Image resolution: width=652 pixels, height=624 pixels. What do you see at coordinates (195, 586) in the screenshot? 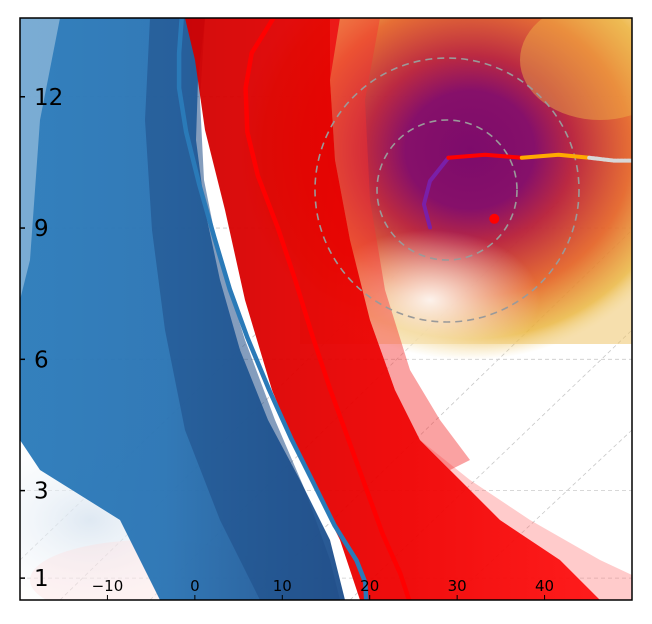
I see `x-tick-label-1: 0` at bounding box center [195, 586].